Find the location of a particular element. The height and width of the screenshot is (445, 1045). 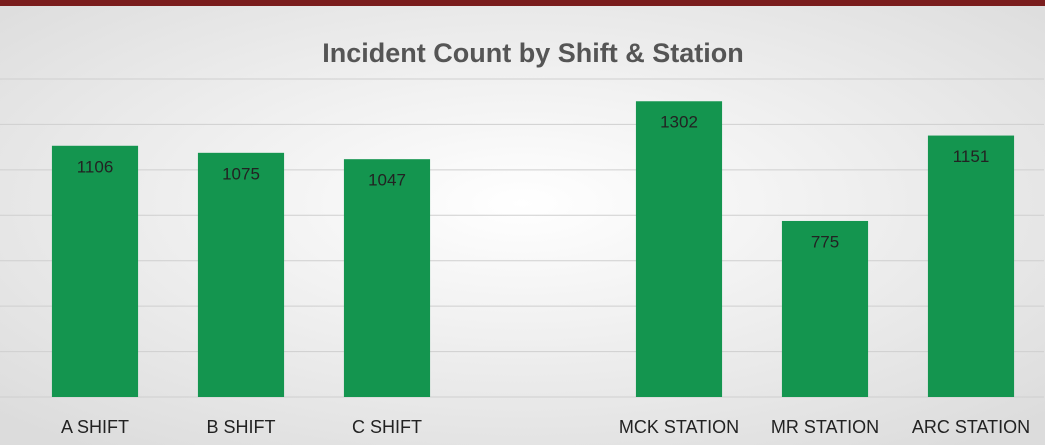

x-tick-label: A SHIFT is located at coordinates (95, 427).